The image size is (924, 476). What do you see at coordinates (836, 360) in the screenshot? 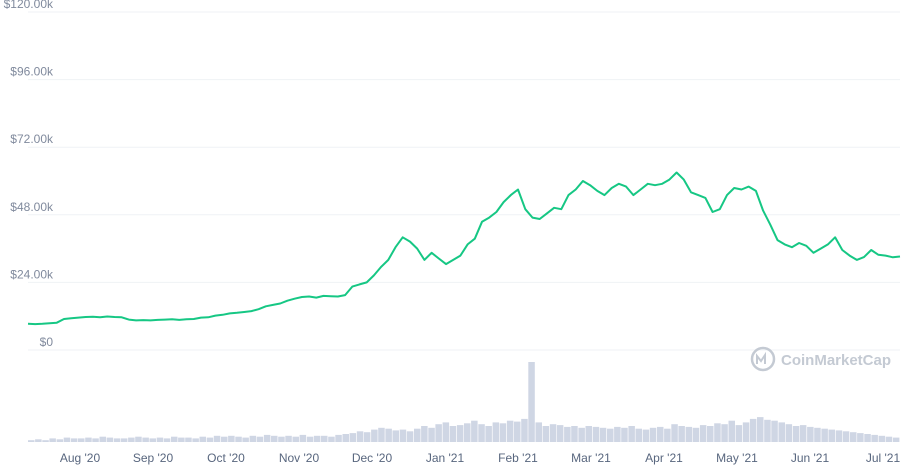
I see `watermark-text: CoinMarketCap` at bounding box center [836, 360].